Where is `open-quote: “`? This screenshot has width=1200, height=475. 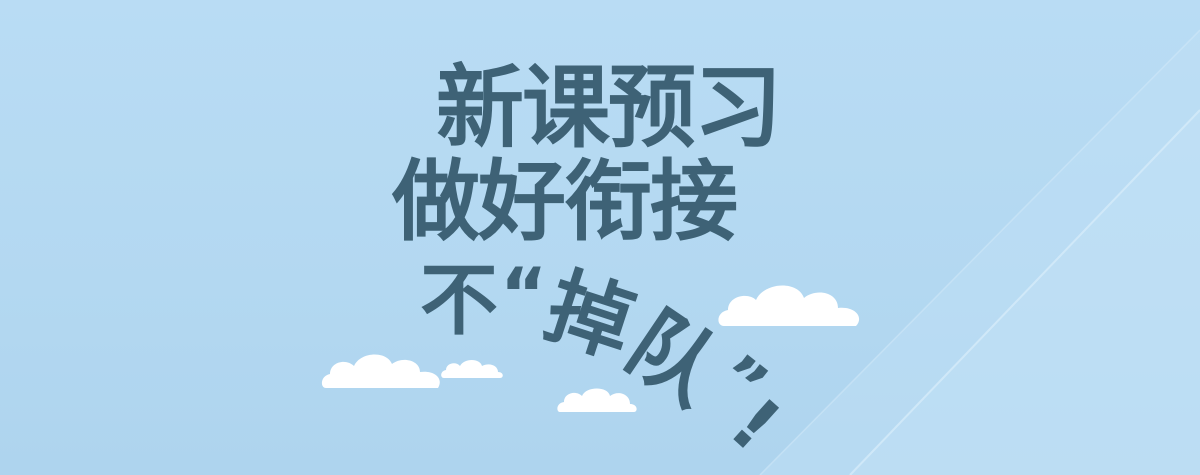
open-quote: “ is located at coordinates (524, 294).